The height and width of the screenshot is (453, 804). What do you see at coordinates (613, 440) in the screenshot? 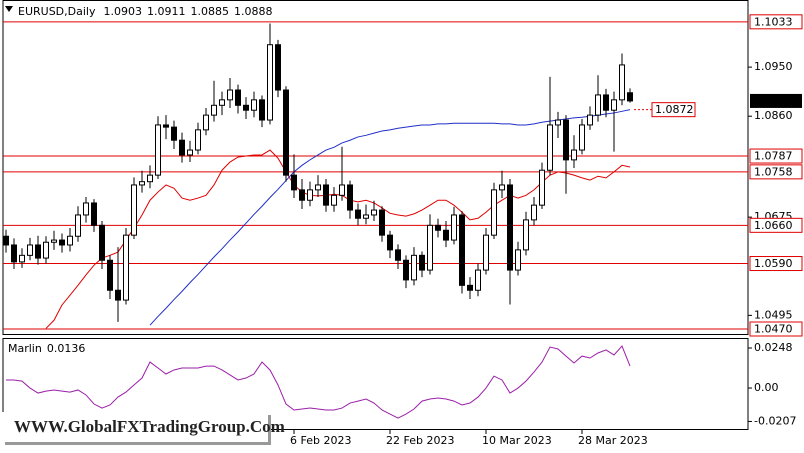
I see `x-tick-label: 28 Mar 2023` at bounding box center [613, 440].